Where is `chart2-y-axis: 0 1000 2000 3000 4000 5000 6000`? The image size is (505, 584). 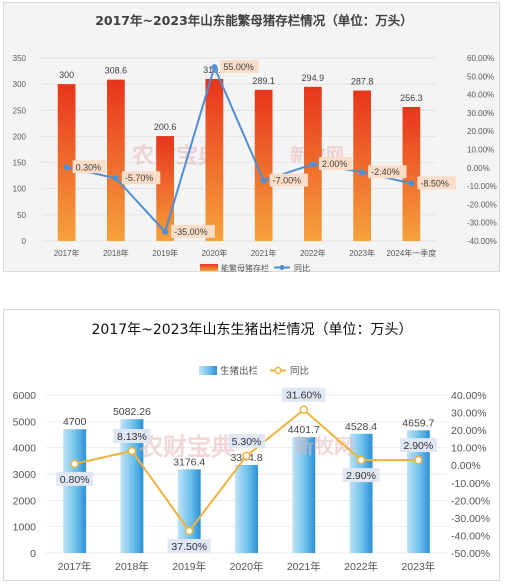 chart2-y-axis: 0 1000 2000 3000 4000 5000 6000 is located at coordinates (25, 475).